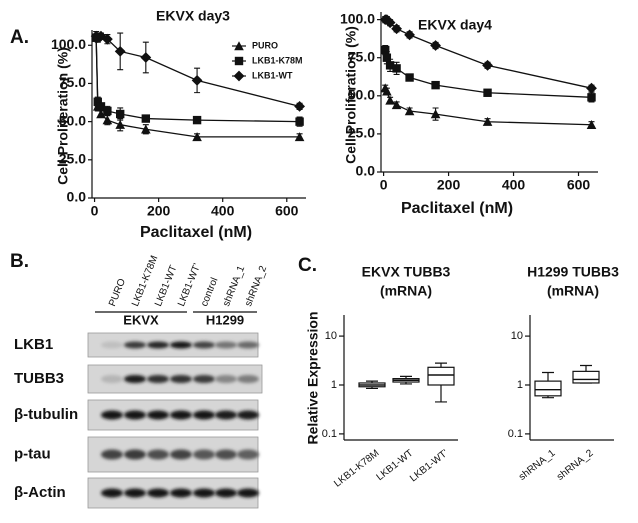  I want to click on lane-label: shRNA_2, so click(256, 286).